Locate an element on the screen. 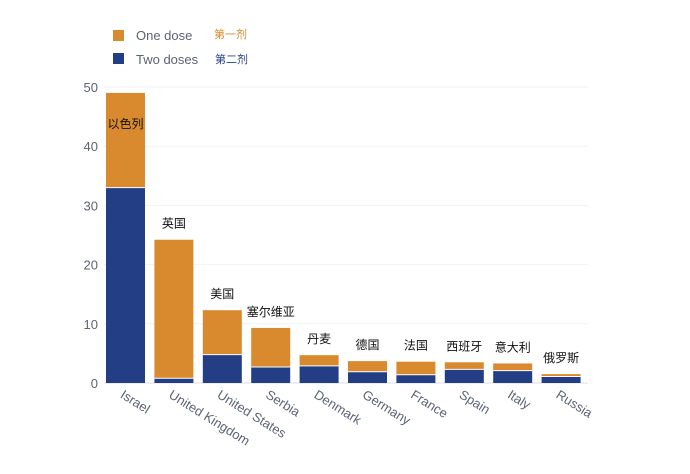 This screenshot has height=474, width=690. legend-item-two-doses: Two doses 第二剂 is located at coordinates (180, 59).